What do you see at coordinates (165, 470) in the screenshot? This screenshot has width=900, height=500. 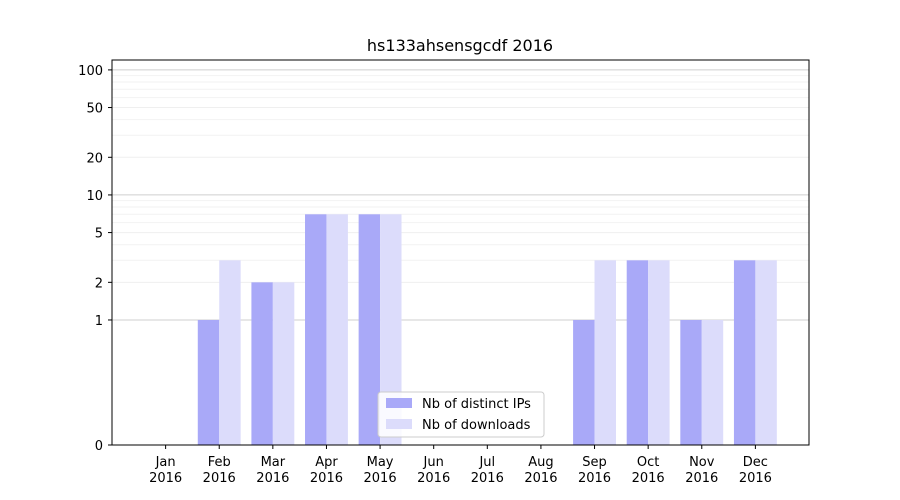 I see `x-tick-label: Jan 2016` at bounding box center [165, 470].